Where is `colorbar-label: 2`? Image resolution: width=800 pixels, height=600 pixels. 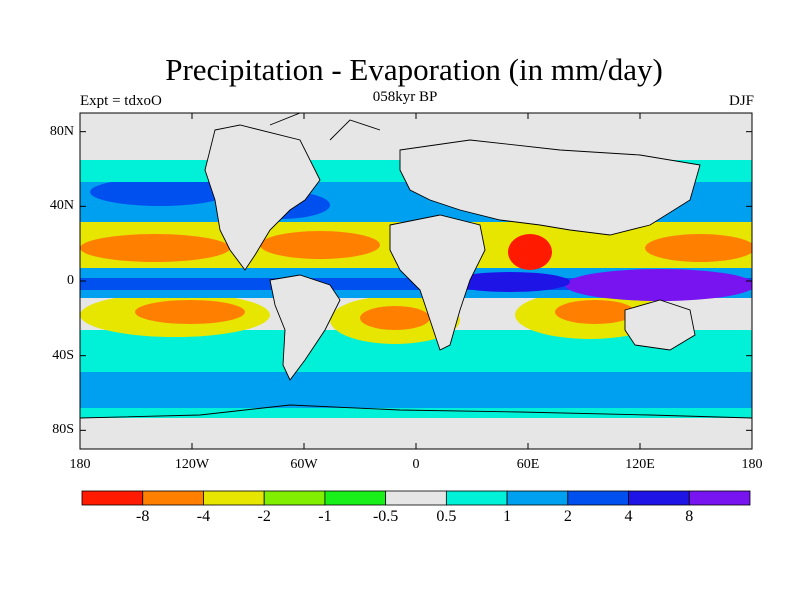
colorbar-label: 2 is located at coordinates (567, 516).